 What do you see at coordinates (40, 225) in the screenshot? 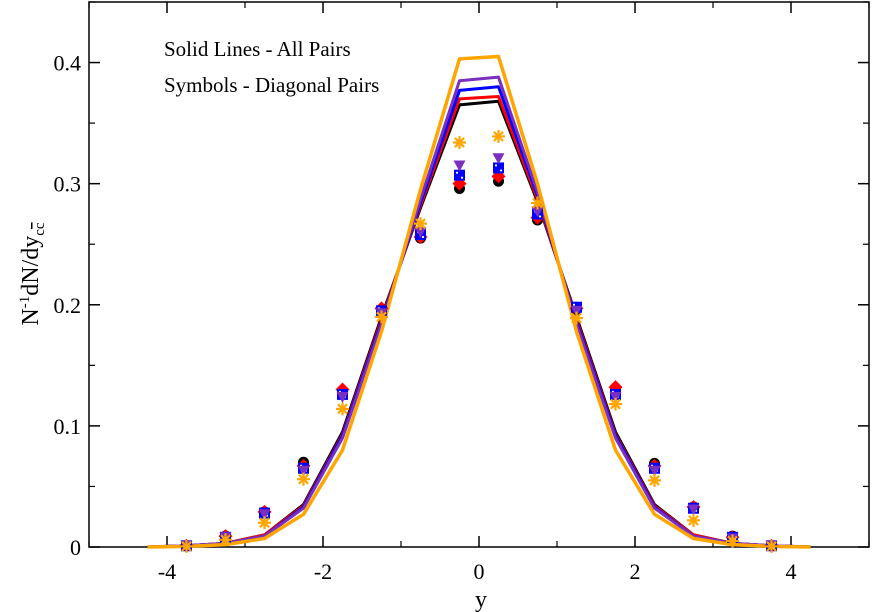
I see `y-axis-title-sub-bar: c` at bounding box center [40, 225].